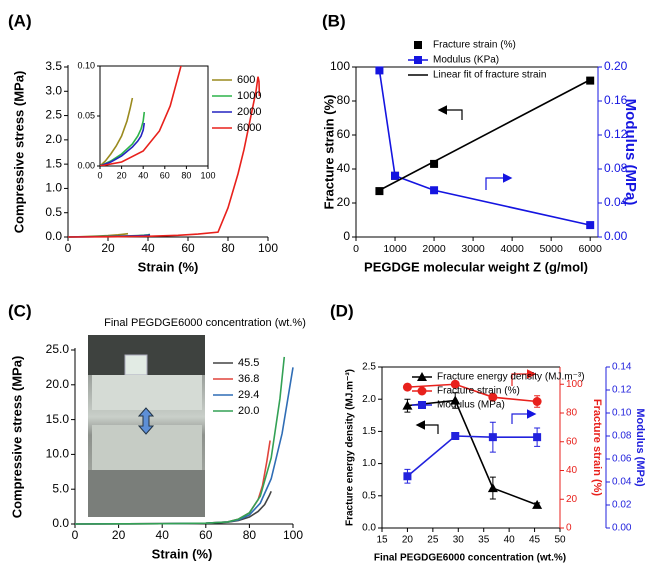 The width and height of the screenshot is (647, 568). Describe the element at coordinates (616, 168) in the screenshot. I see `y2ticks-tick-label: 0.08` at that location.